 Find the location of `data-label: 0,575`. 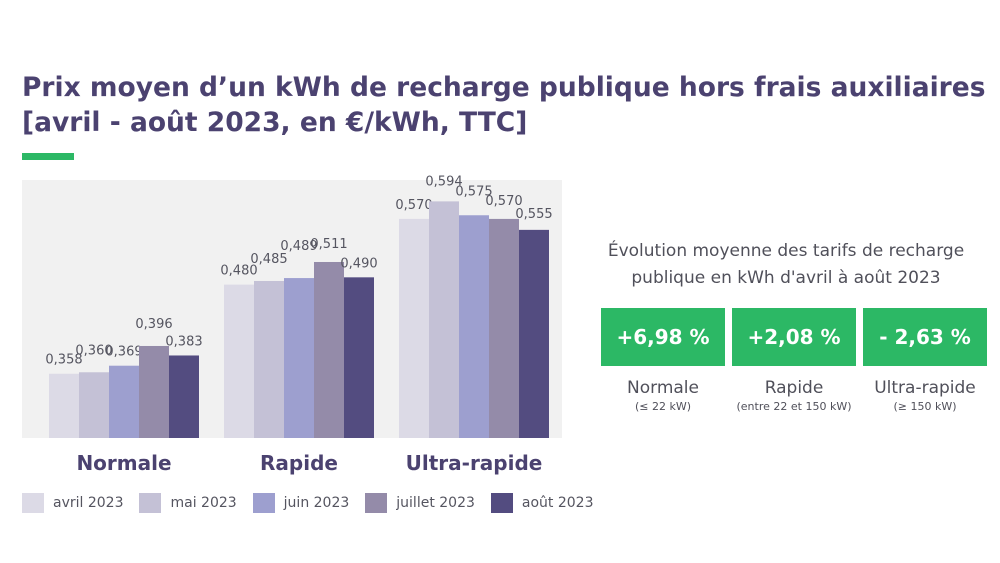

data-label: 0,575 is located at coordinates (473, 191).